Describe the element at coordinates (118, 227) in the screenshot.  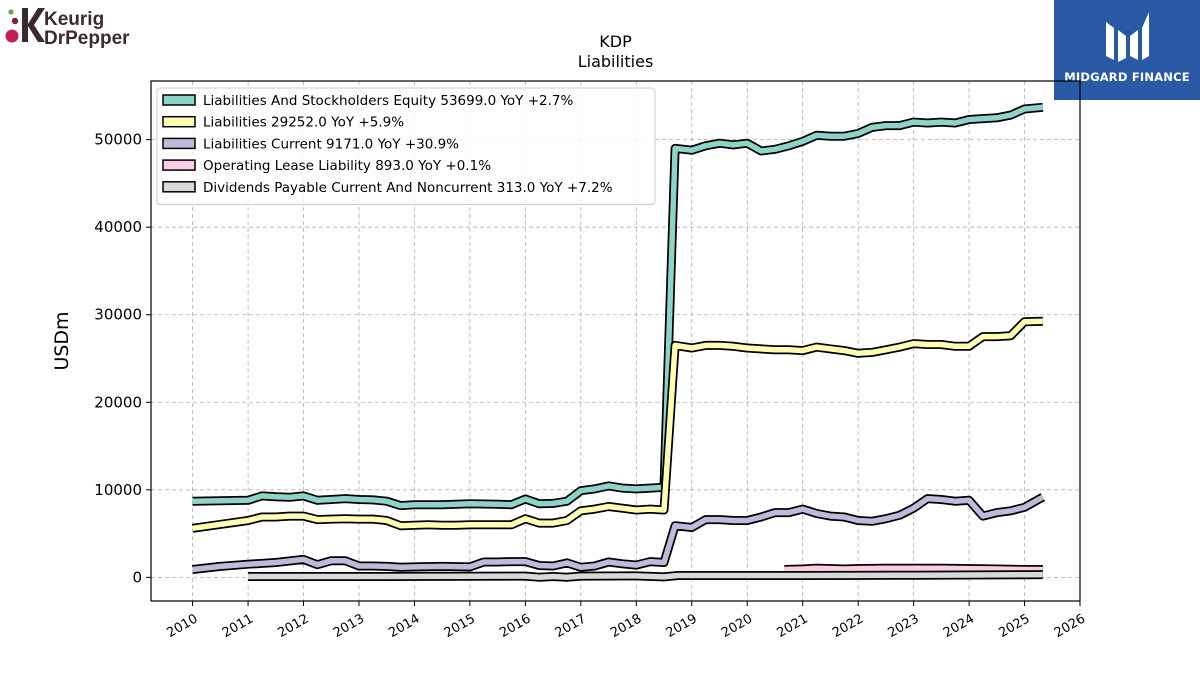
I see `y-tick-label: 40000` at that location.